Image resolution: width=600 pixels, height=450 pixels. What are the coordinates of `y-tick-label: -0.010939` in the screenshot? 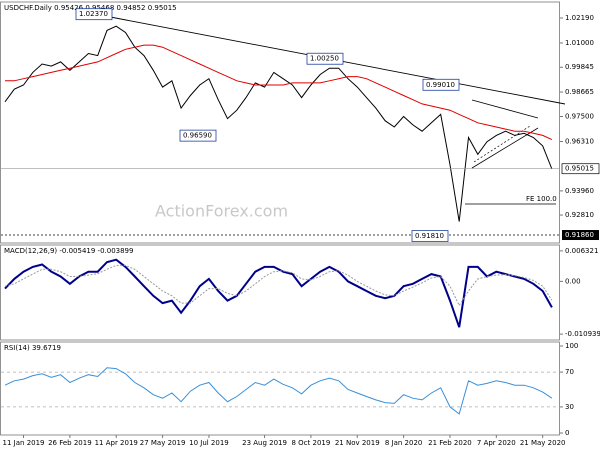 It's located at (582, 334).